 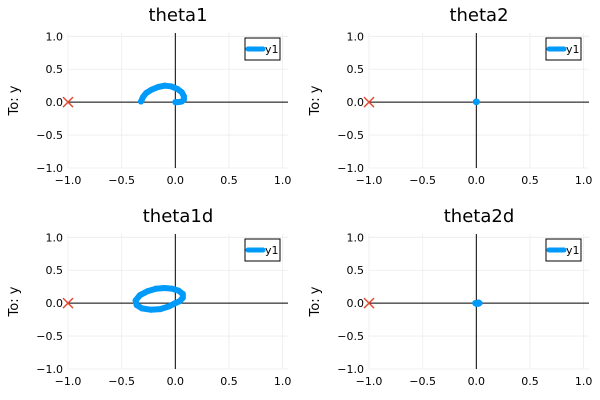 I want to click on subplot-title: theta2d, so click(x=479, y=216).